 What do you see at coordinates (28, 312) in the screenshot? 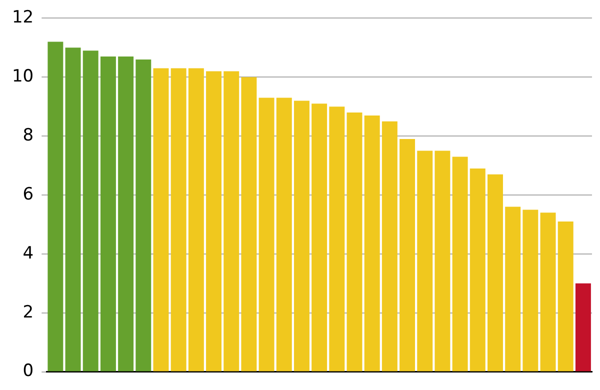
I see `y-tick-label: 2` at bounding box center [28, 312].